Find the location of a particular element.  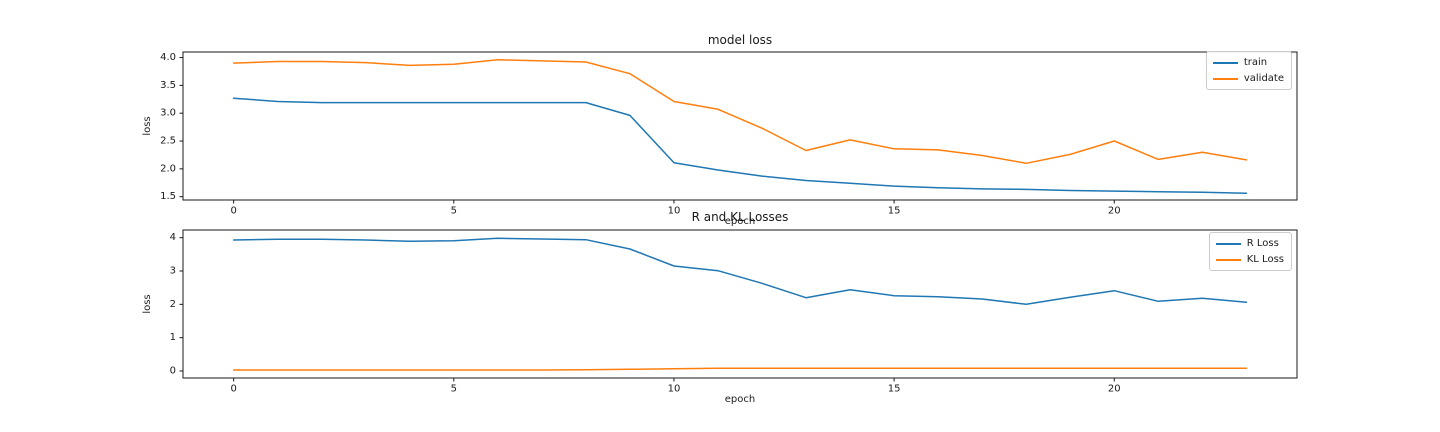

y-tick-label: 4.0 is located at coordinates (168, 57).